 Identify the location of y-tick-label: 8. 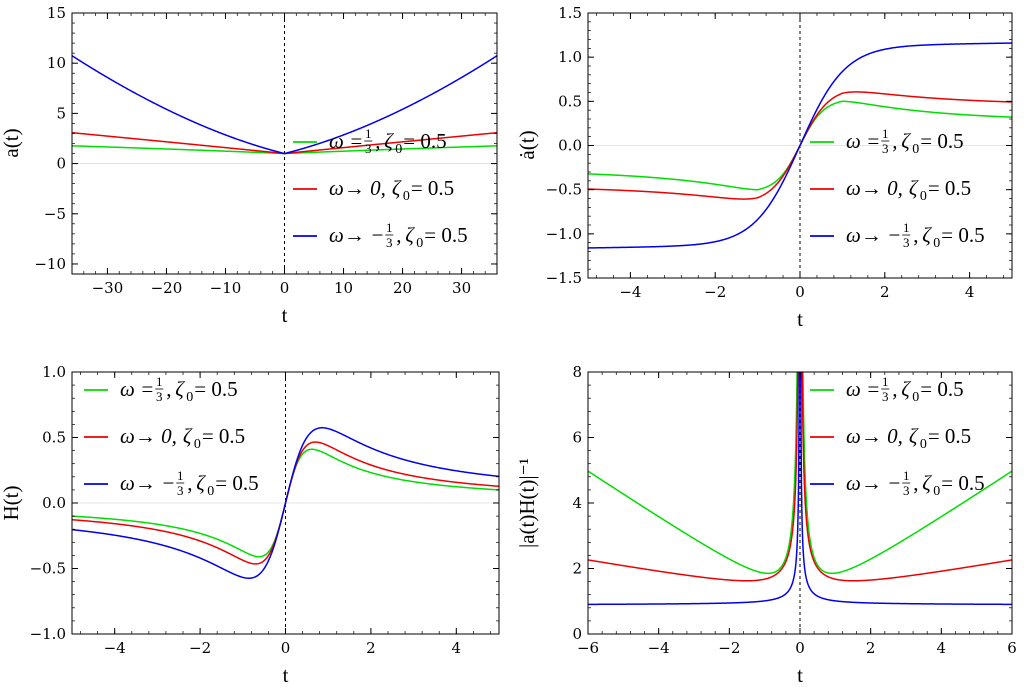
(577, 372).